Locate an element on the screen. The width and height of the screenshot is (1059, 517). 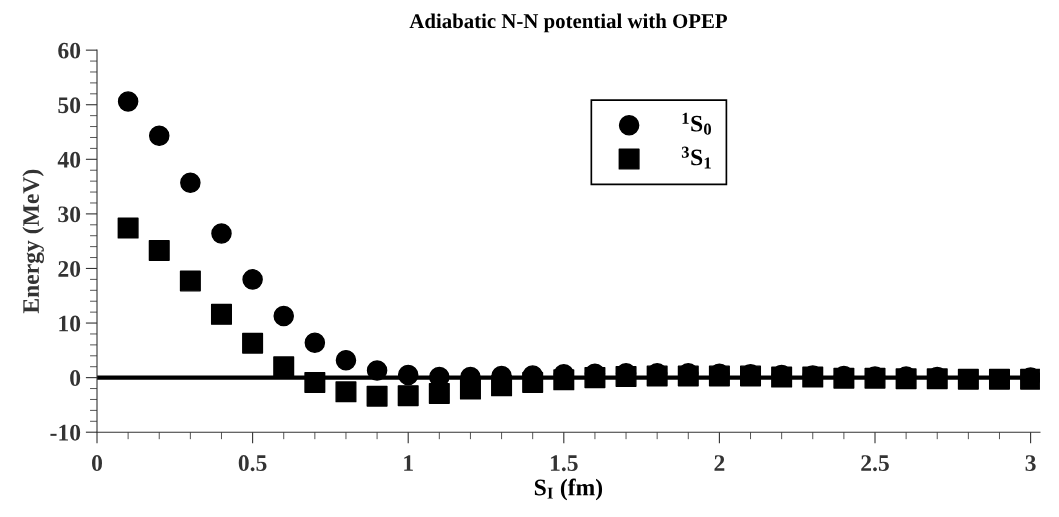
x-axis-title: S$_{I}$ (fm) is located at coordinates (568, 489).